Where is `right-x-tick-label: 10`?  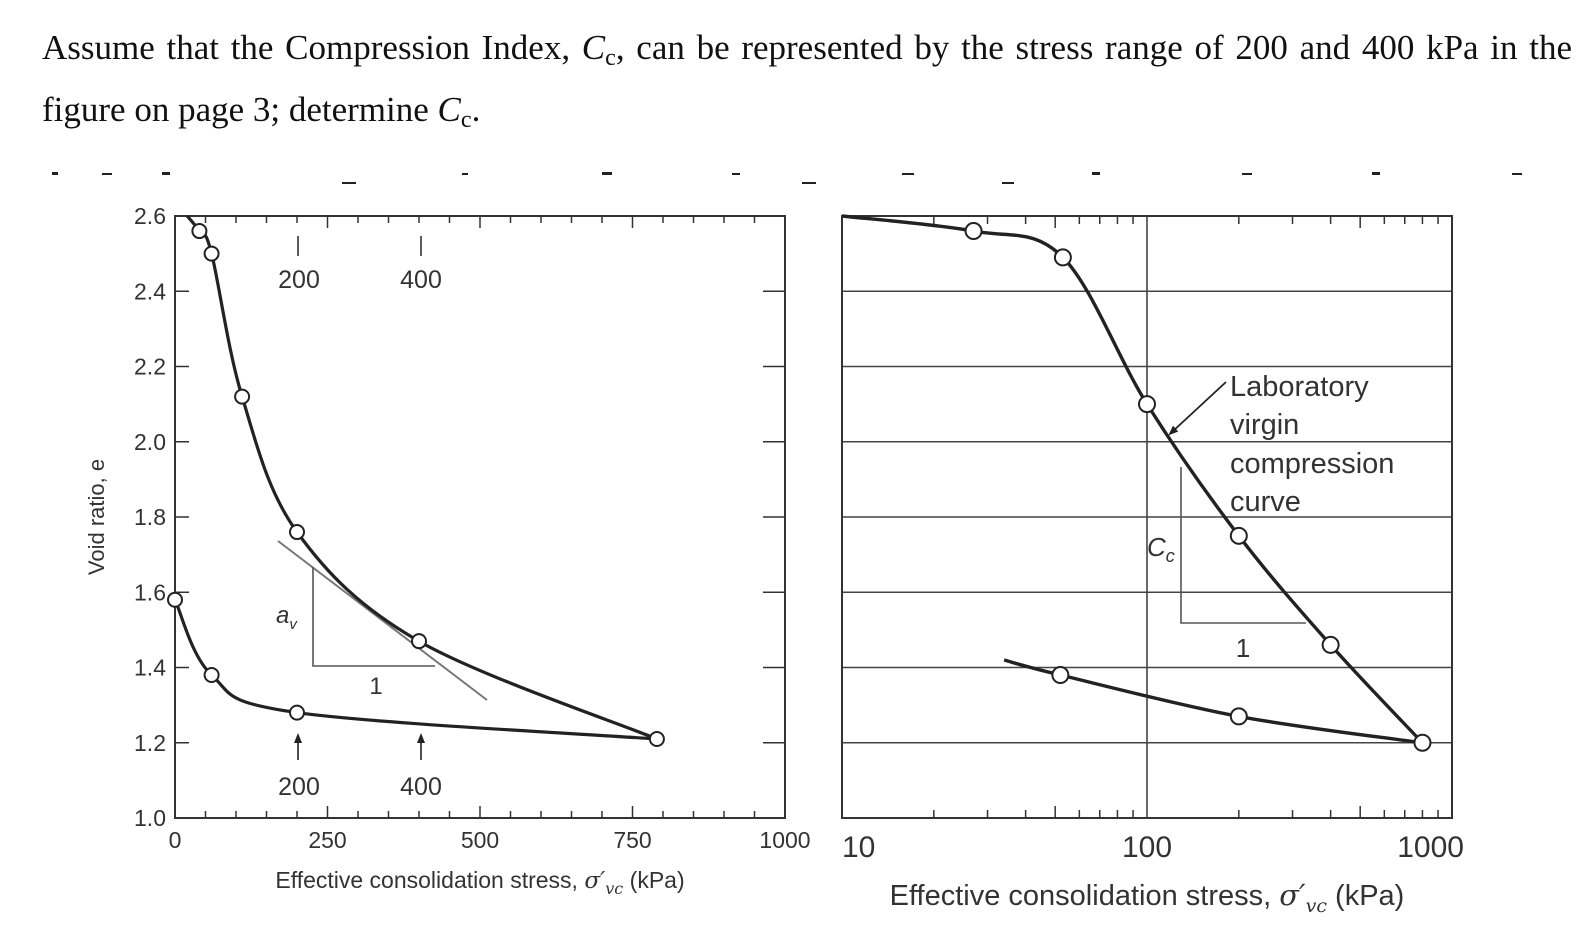 right-x-tick-label: 10 is located at coordinates (858, 847).